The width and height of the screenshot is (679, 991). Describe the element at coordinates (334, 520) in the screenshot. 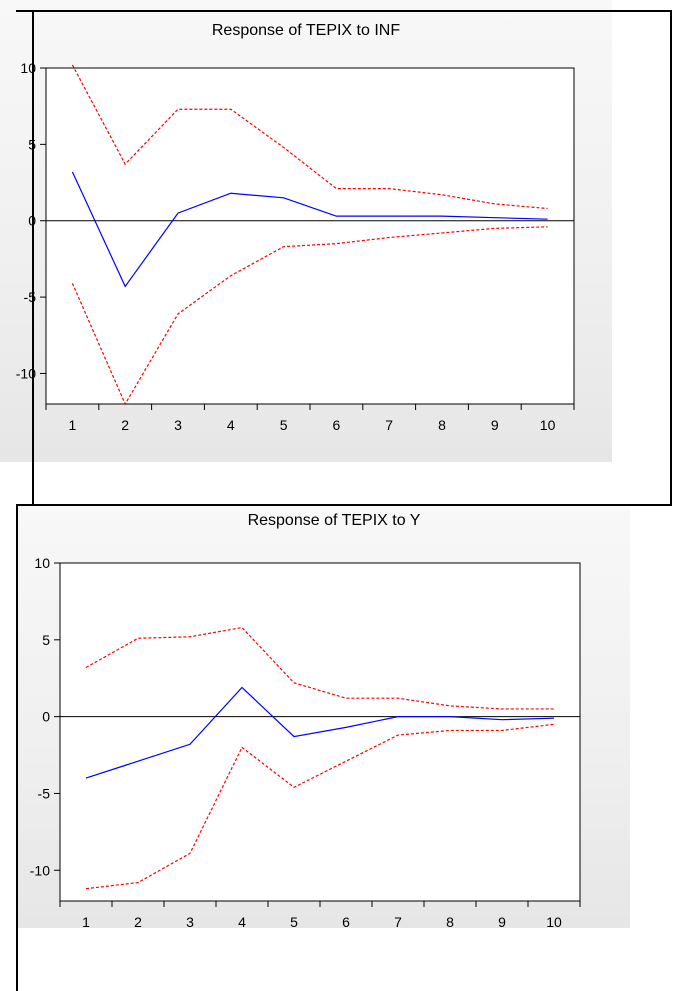

I see `chart-title: Response of TEPIX to Y` at that location.